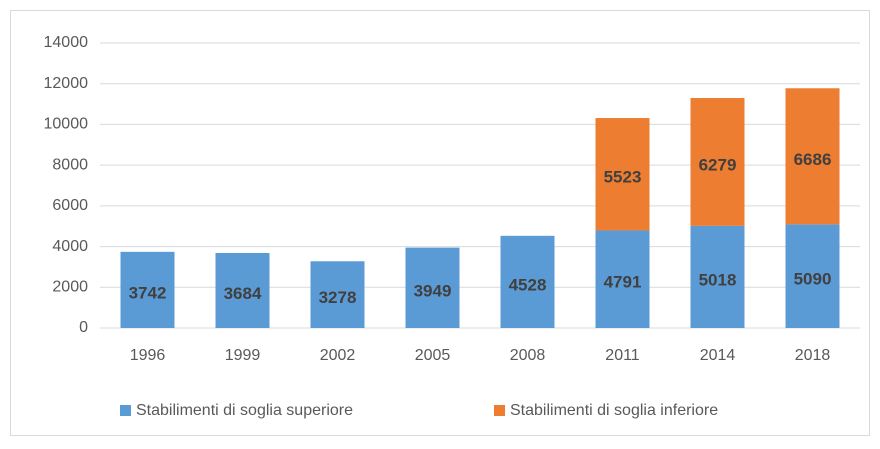 This screenshot has height=449, width=880. Describe the element at coordinates (66, 42) in the screenshot. I see `y-tick-label: 14000` at that location.